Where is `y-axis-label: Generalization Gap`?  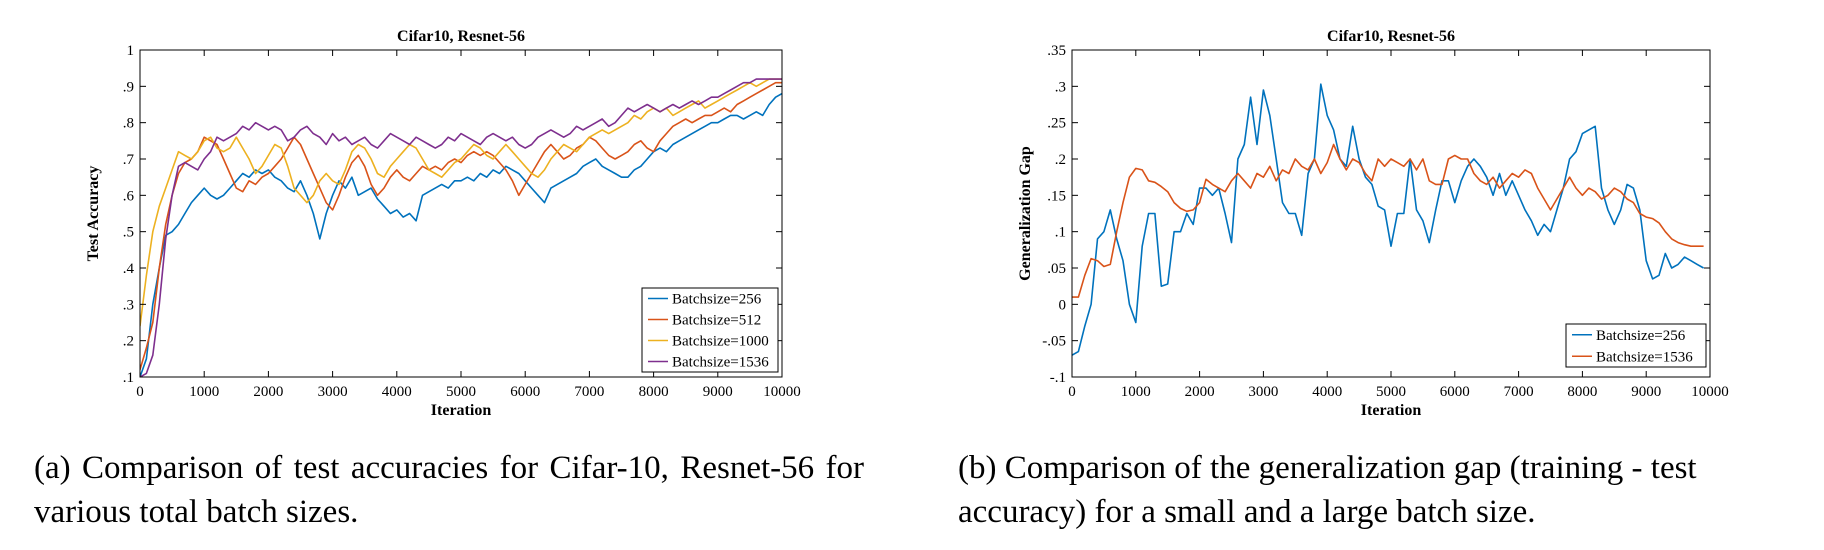
y-axis-label: Generalization Gap is located at coordinates (1025, 213).